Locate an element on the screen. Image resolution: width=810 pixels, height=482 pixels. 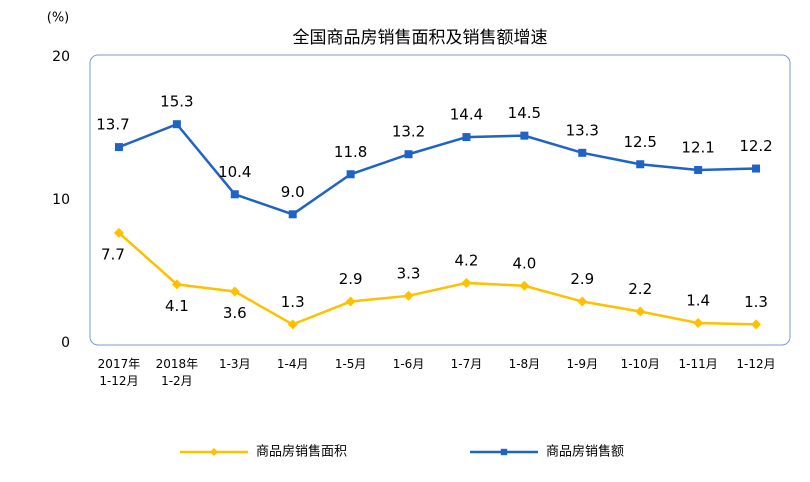
data-label: 15.3 is located at coordinates (176, 102).